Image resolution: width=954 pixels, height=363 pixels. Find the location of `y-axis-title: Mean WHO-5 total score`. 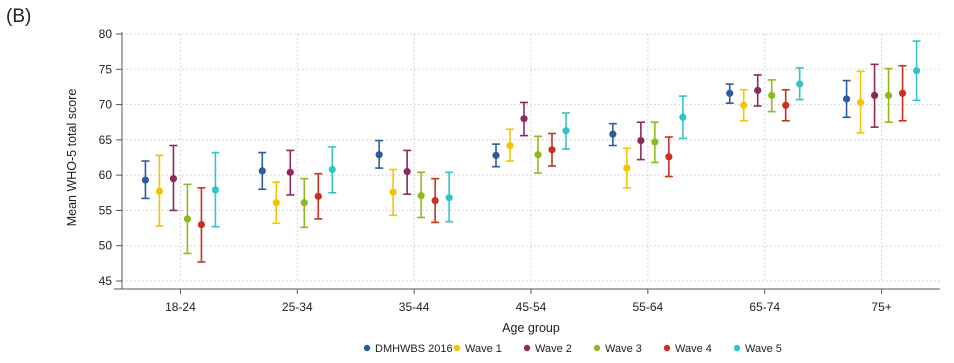

y-axis-title: Mean WHO-5 total score is located at coordinates (72, 158).